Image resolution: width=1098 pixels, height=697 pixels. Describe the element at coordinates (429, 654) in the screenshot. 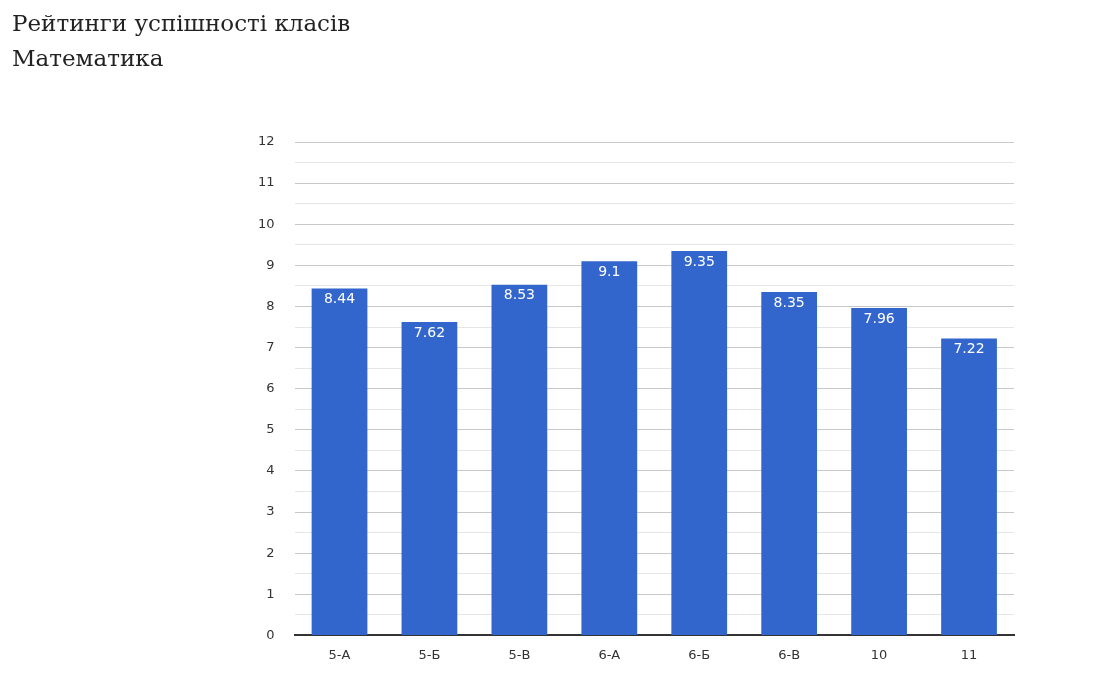

I see `x-tick-label: 5-Б` at that location.